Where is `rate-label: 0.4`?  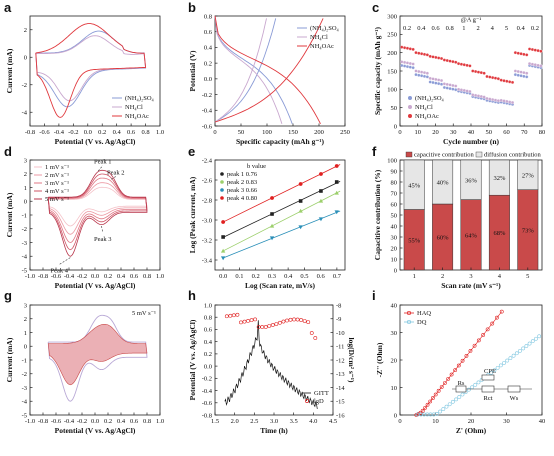 rate-label: 0.4 is located at coordinates (521, 28).